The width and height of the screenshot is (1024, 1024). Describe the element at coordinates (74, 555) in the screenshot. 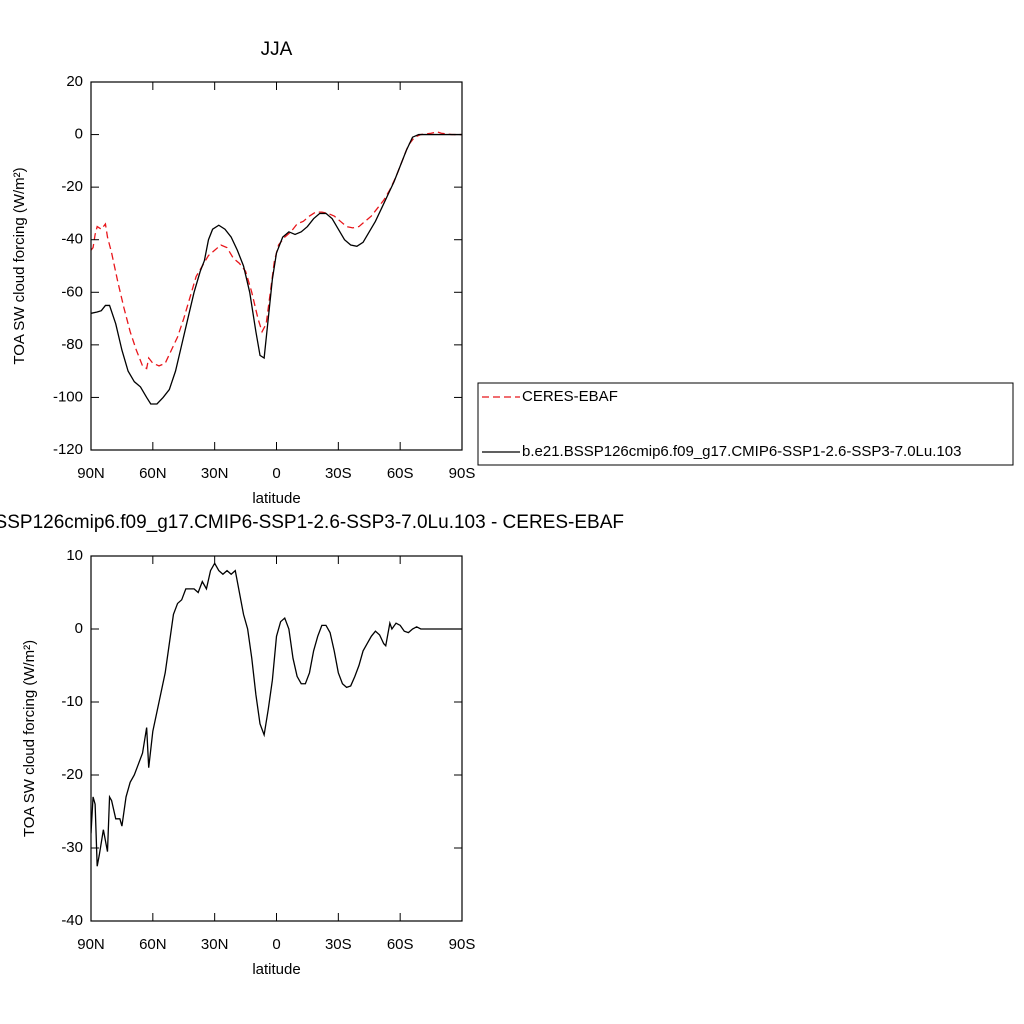

I see `y-tick-label: 10` at that location.